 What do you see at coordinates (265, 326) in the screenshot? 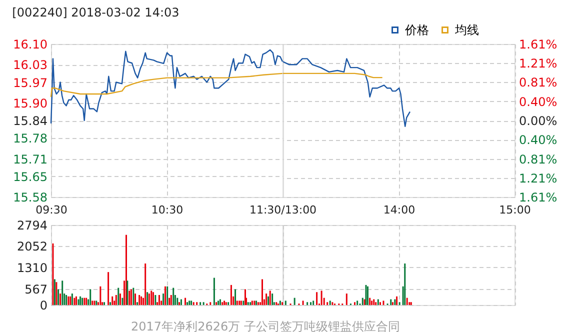
I see `text: 2017年净利2626万 子公司签万吨级锂盐供应合同` at bounding box center [265, 326].